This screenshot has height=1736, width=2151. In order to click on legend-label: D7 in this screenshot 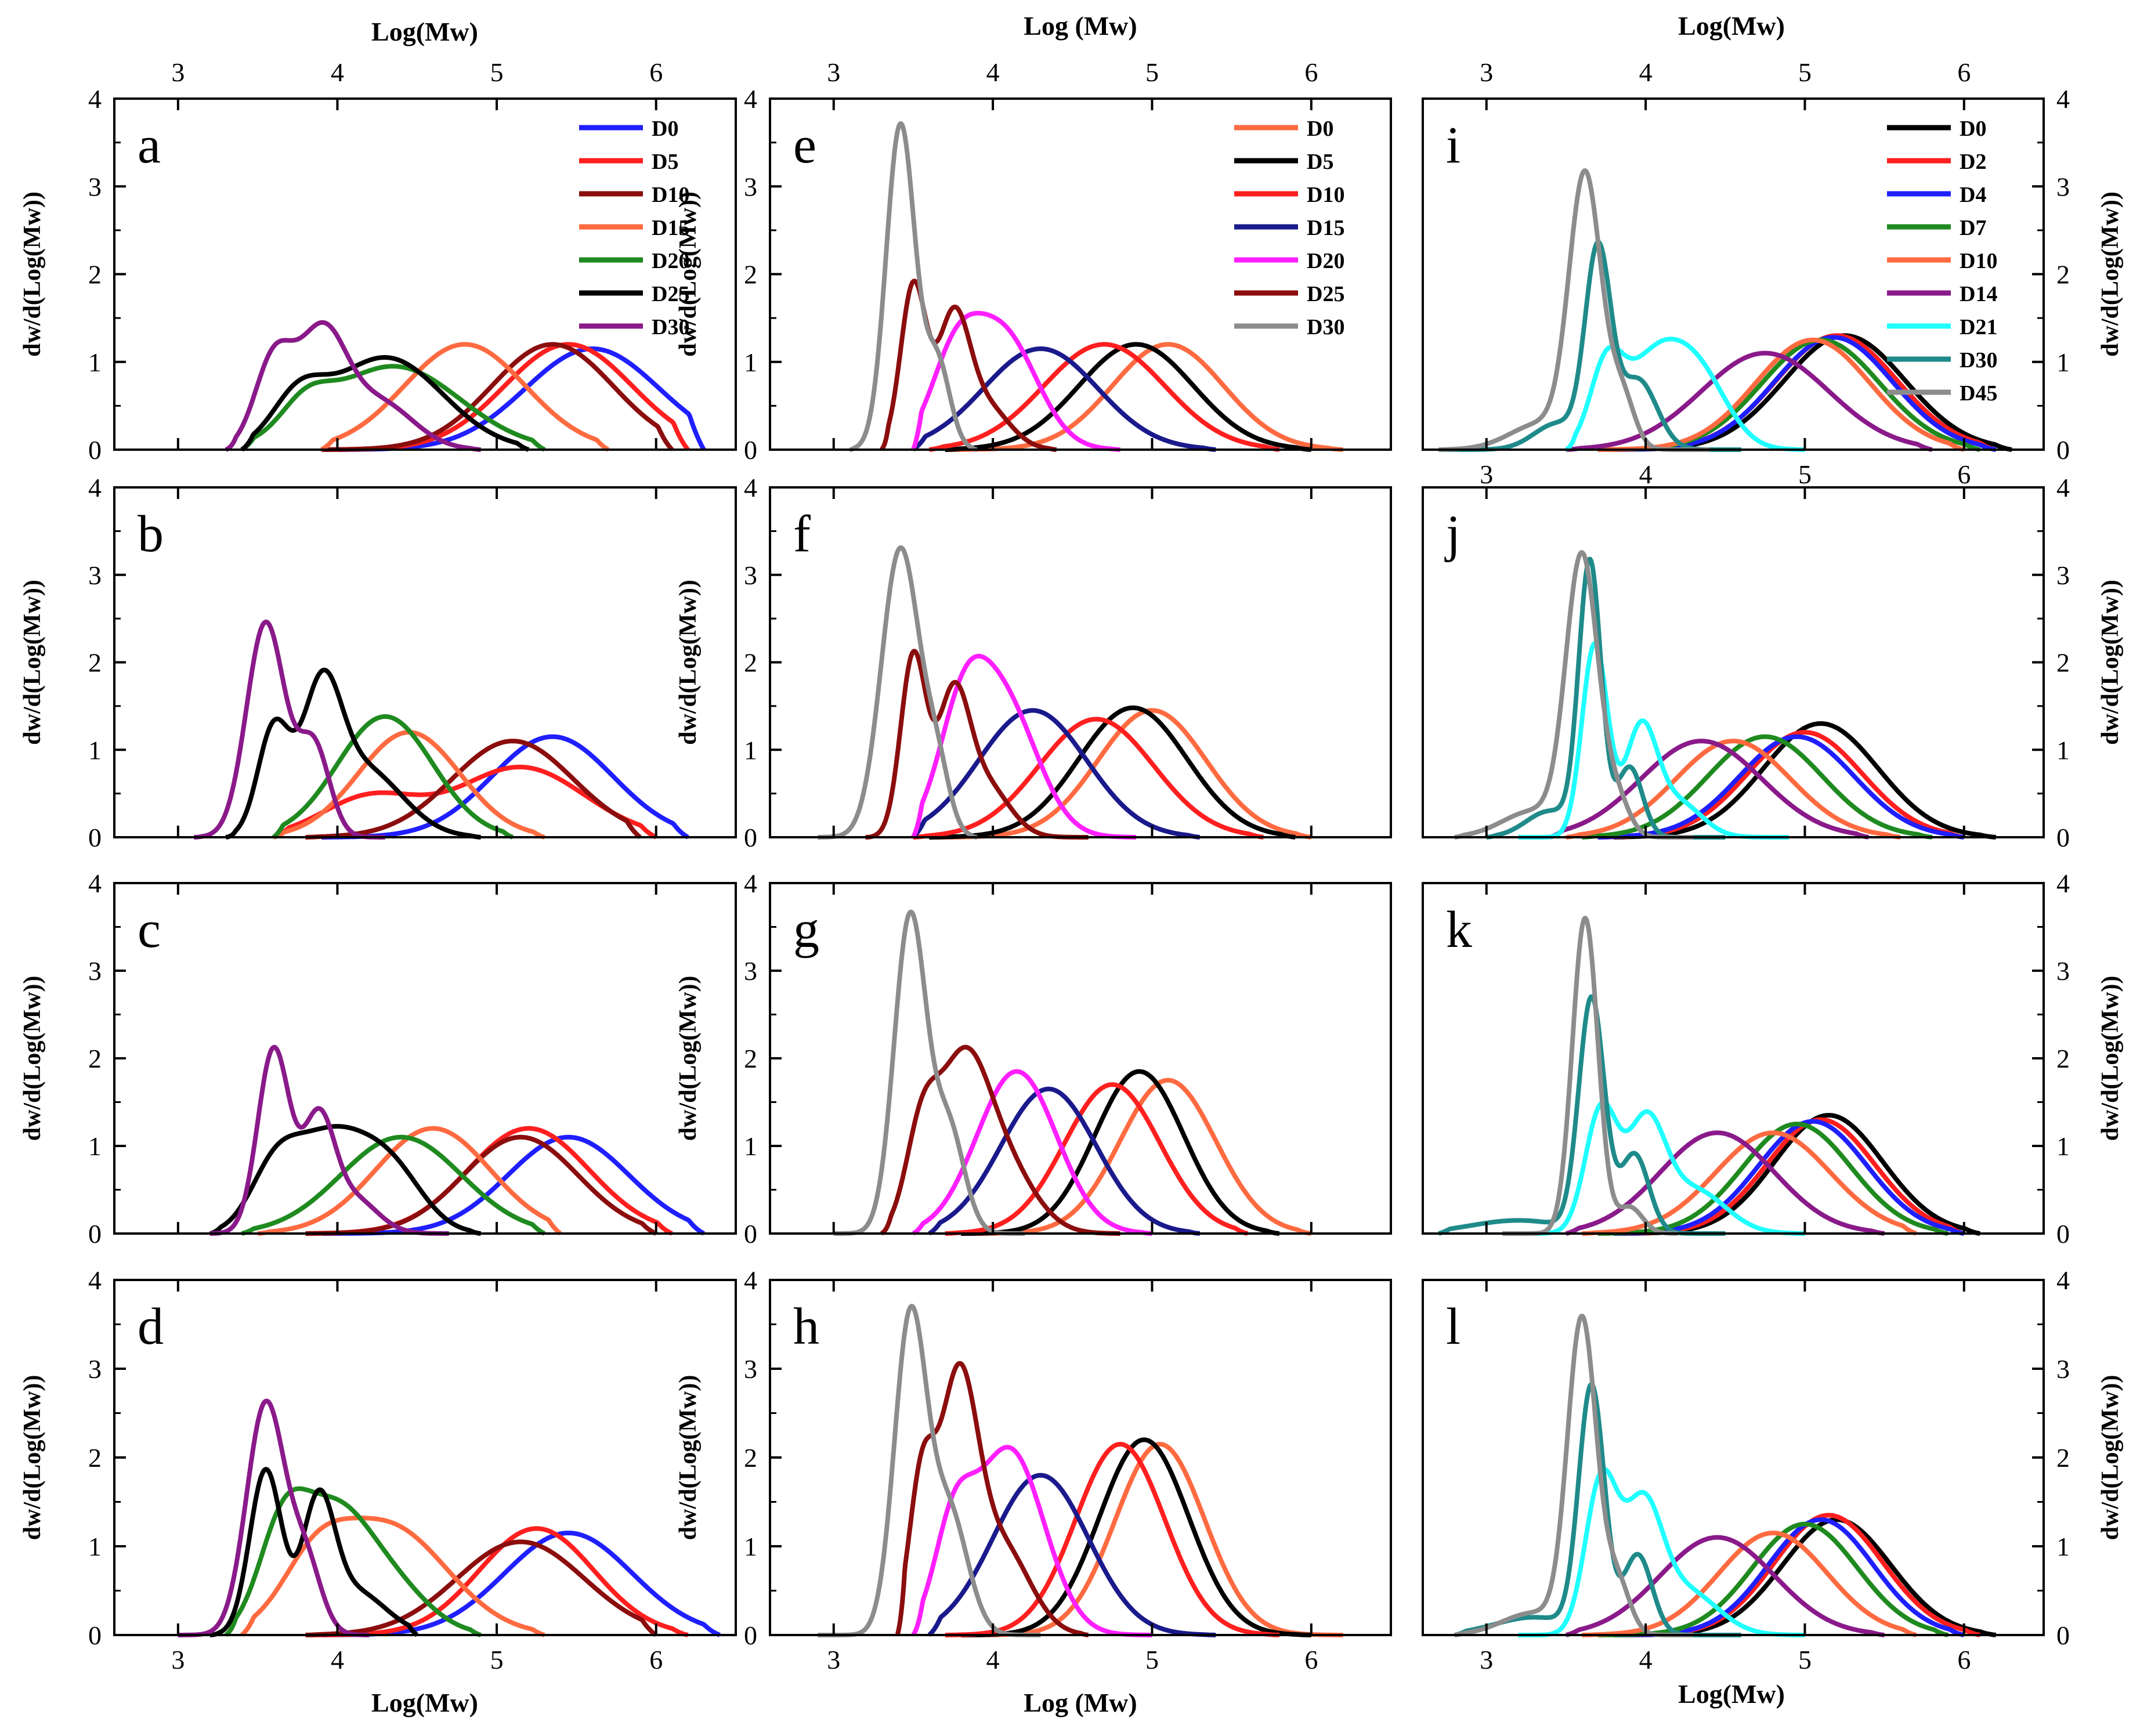, I will do `click(1973, 228)`.